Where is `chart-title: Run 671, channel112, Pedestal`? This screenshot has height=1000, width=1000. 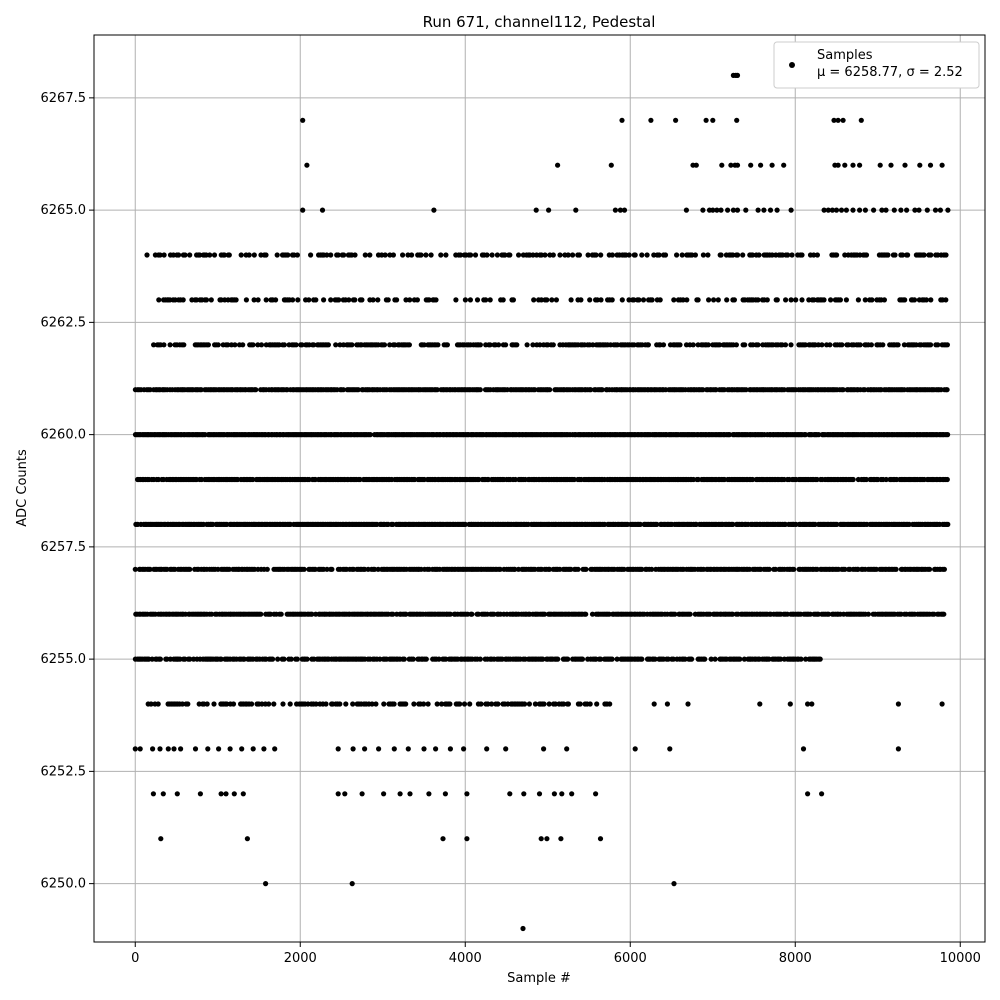
chart-title: Run 671, channel112, Pedestal is located at coordinates (539, 22).